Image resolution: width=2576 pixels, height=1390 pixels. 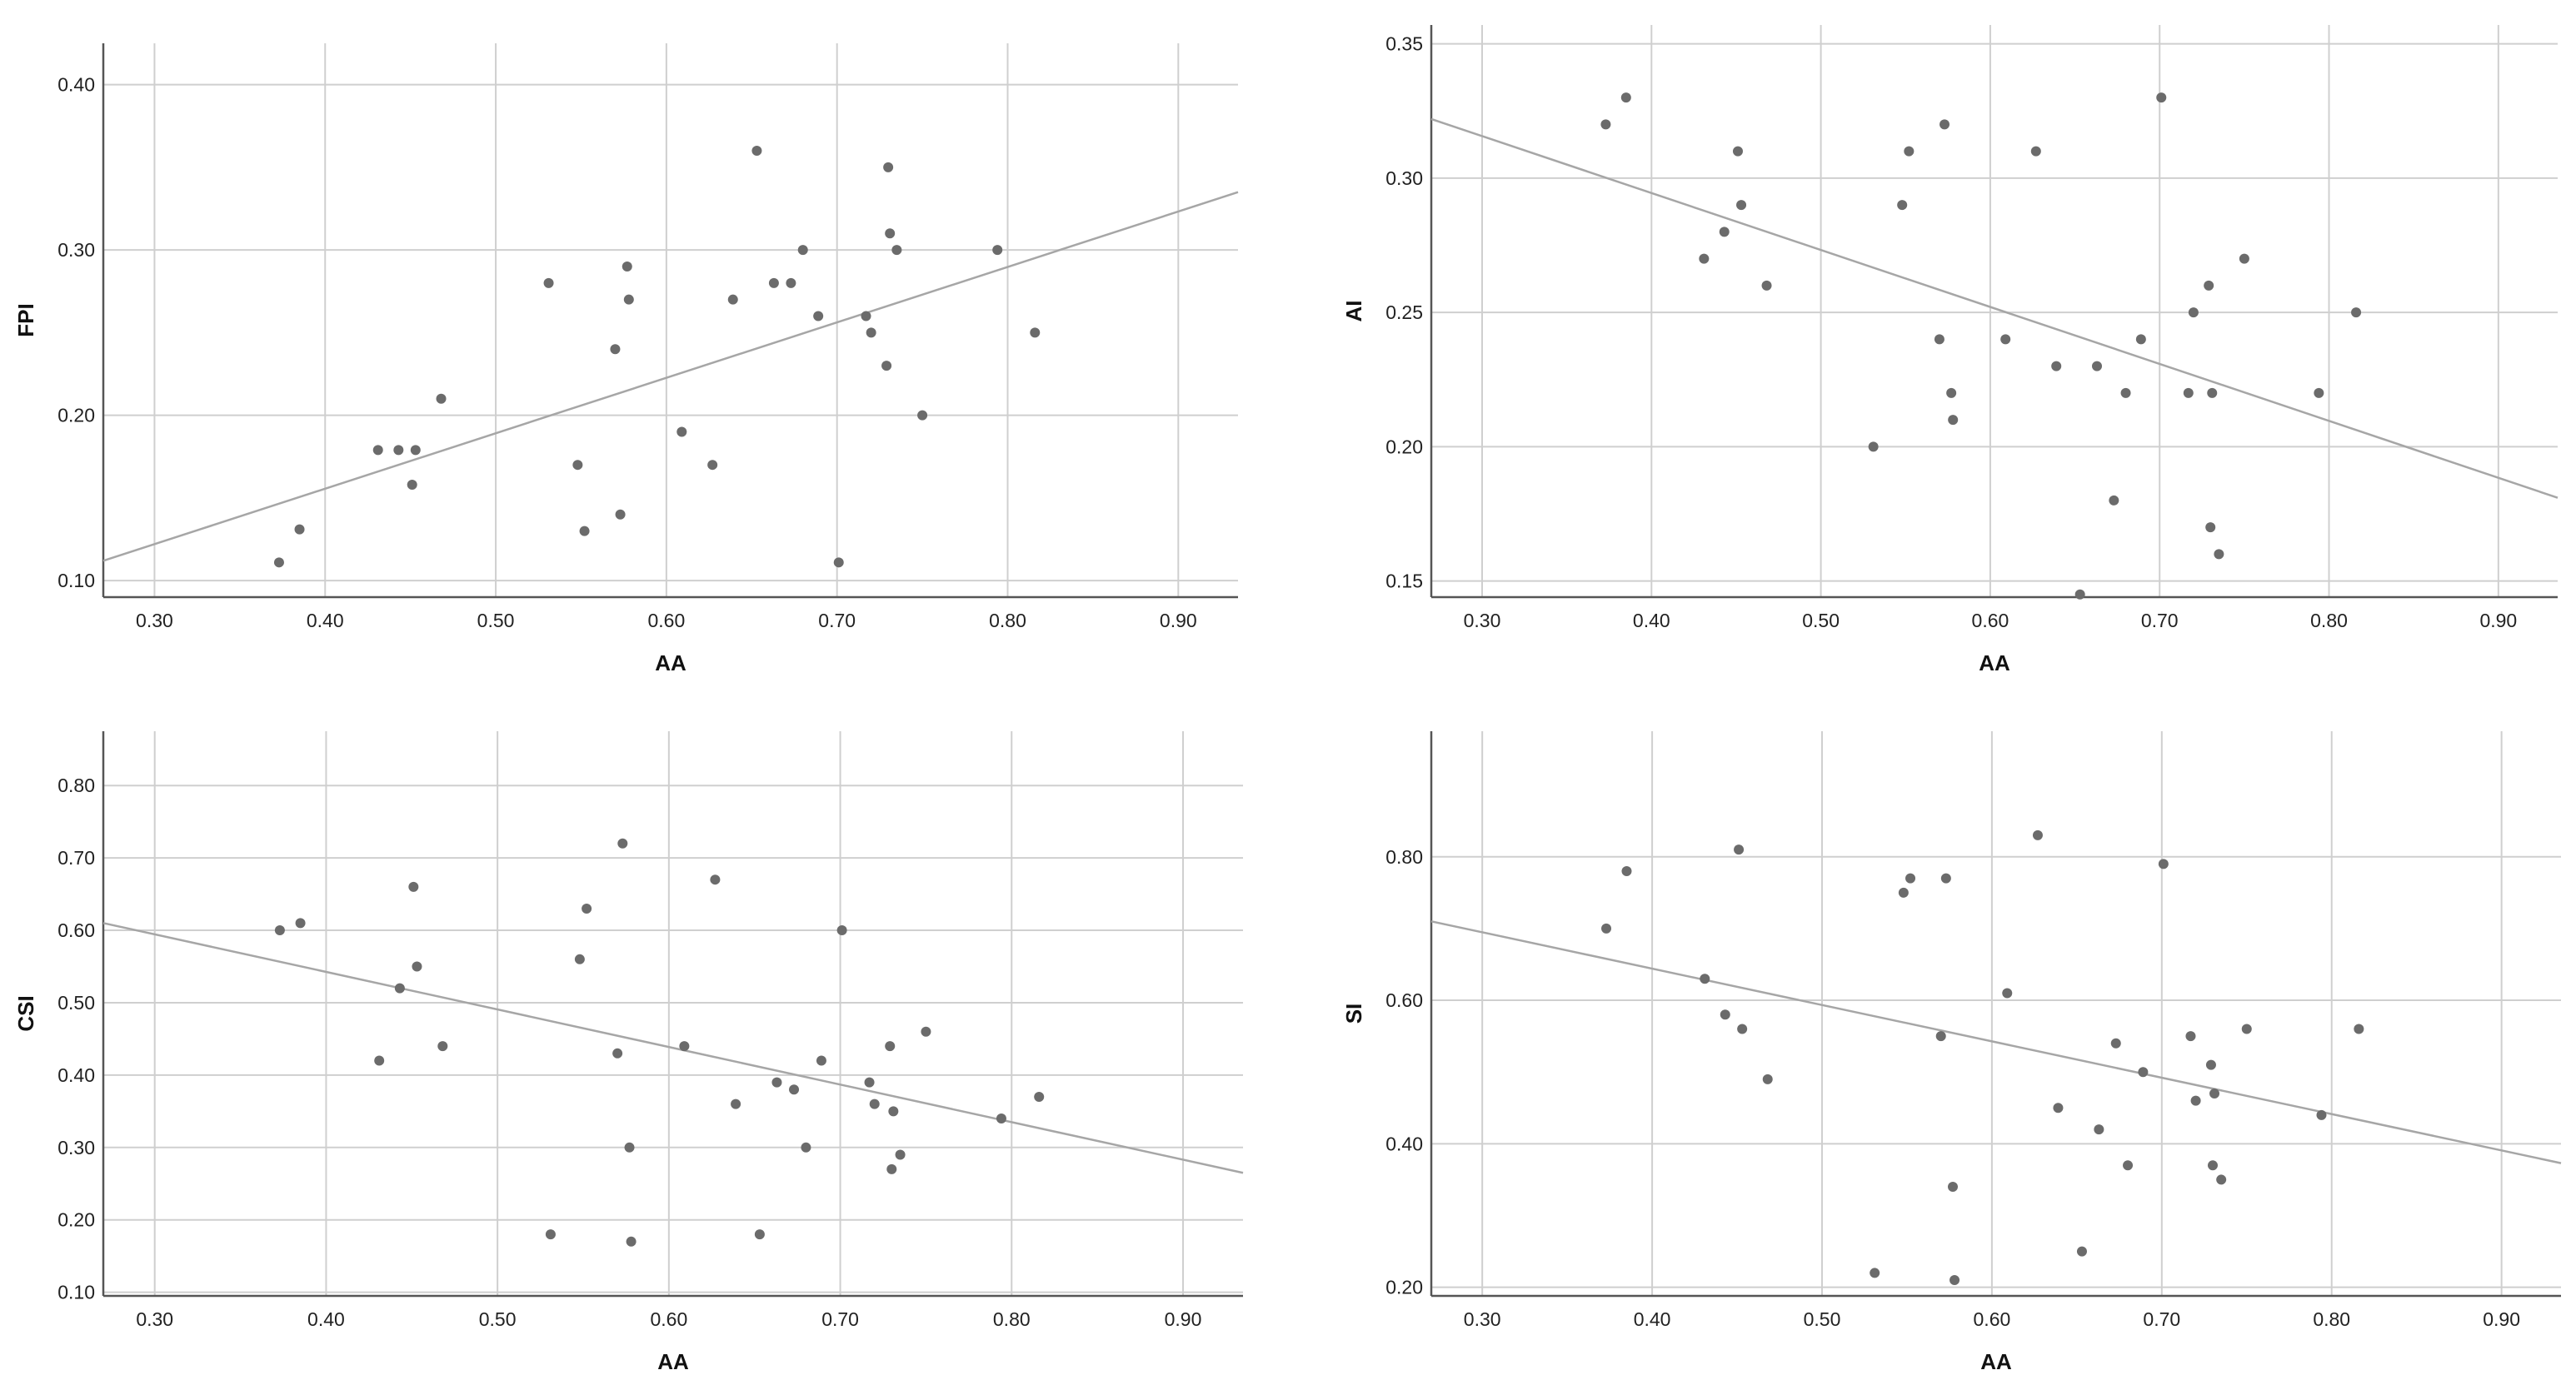 What do you see at coordinates (673, 1361) in the screenshot?
I see `x-axis-title: AA` at bounding box center [673, 1361].